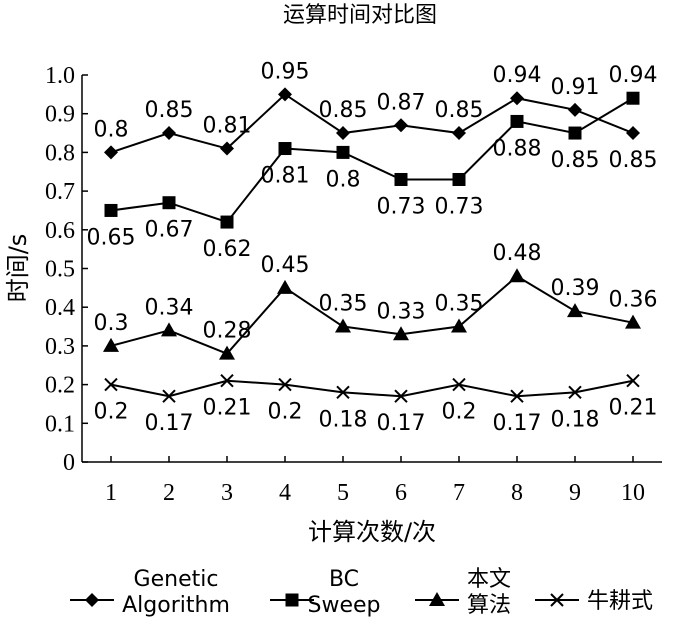  What do you see at coordinates (401, 493) in the screenshot?
I see `x-tick-label: 6` at bounding box center [401, 493].